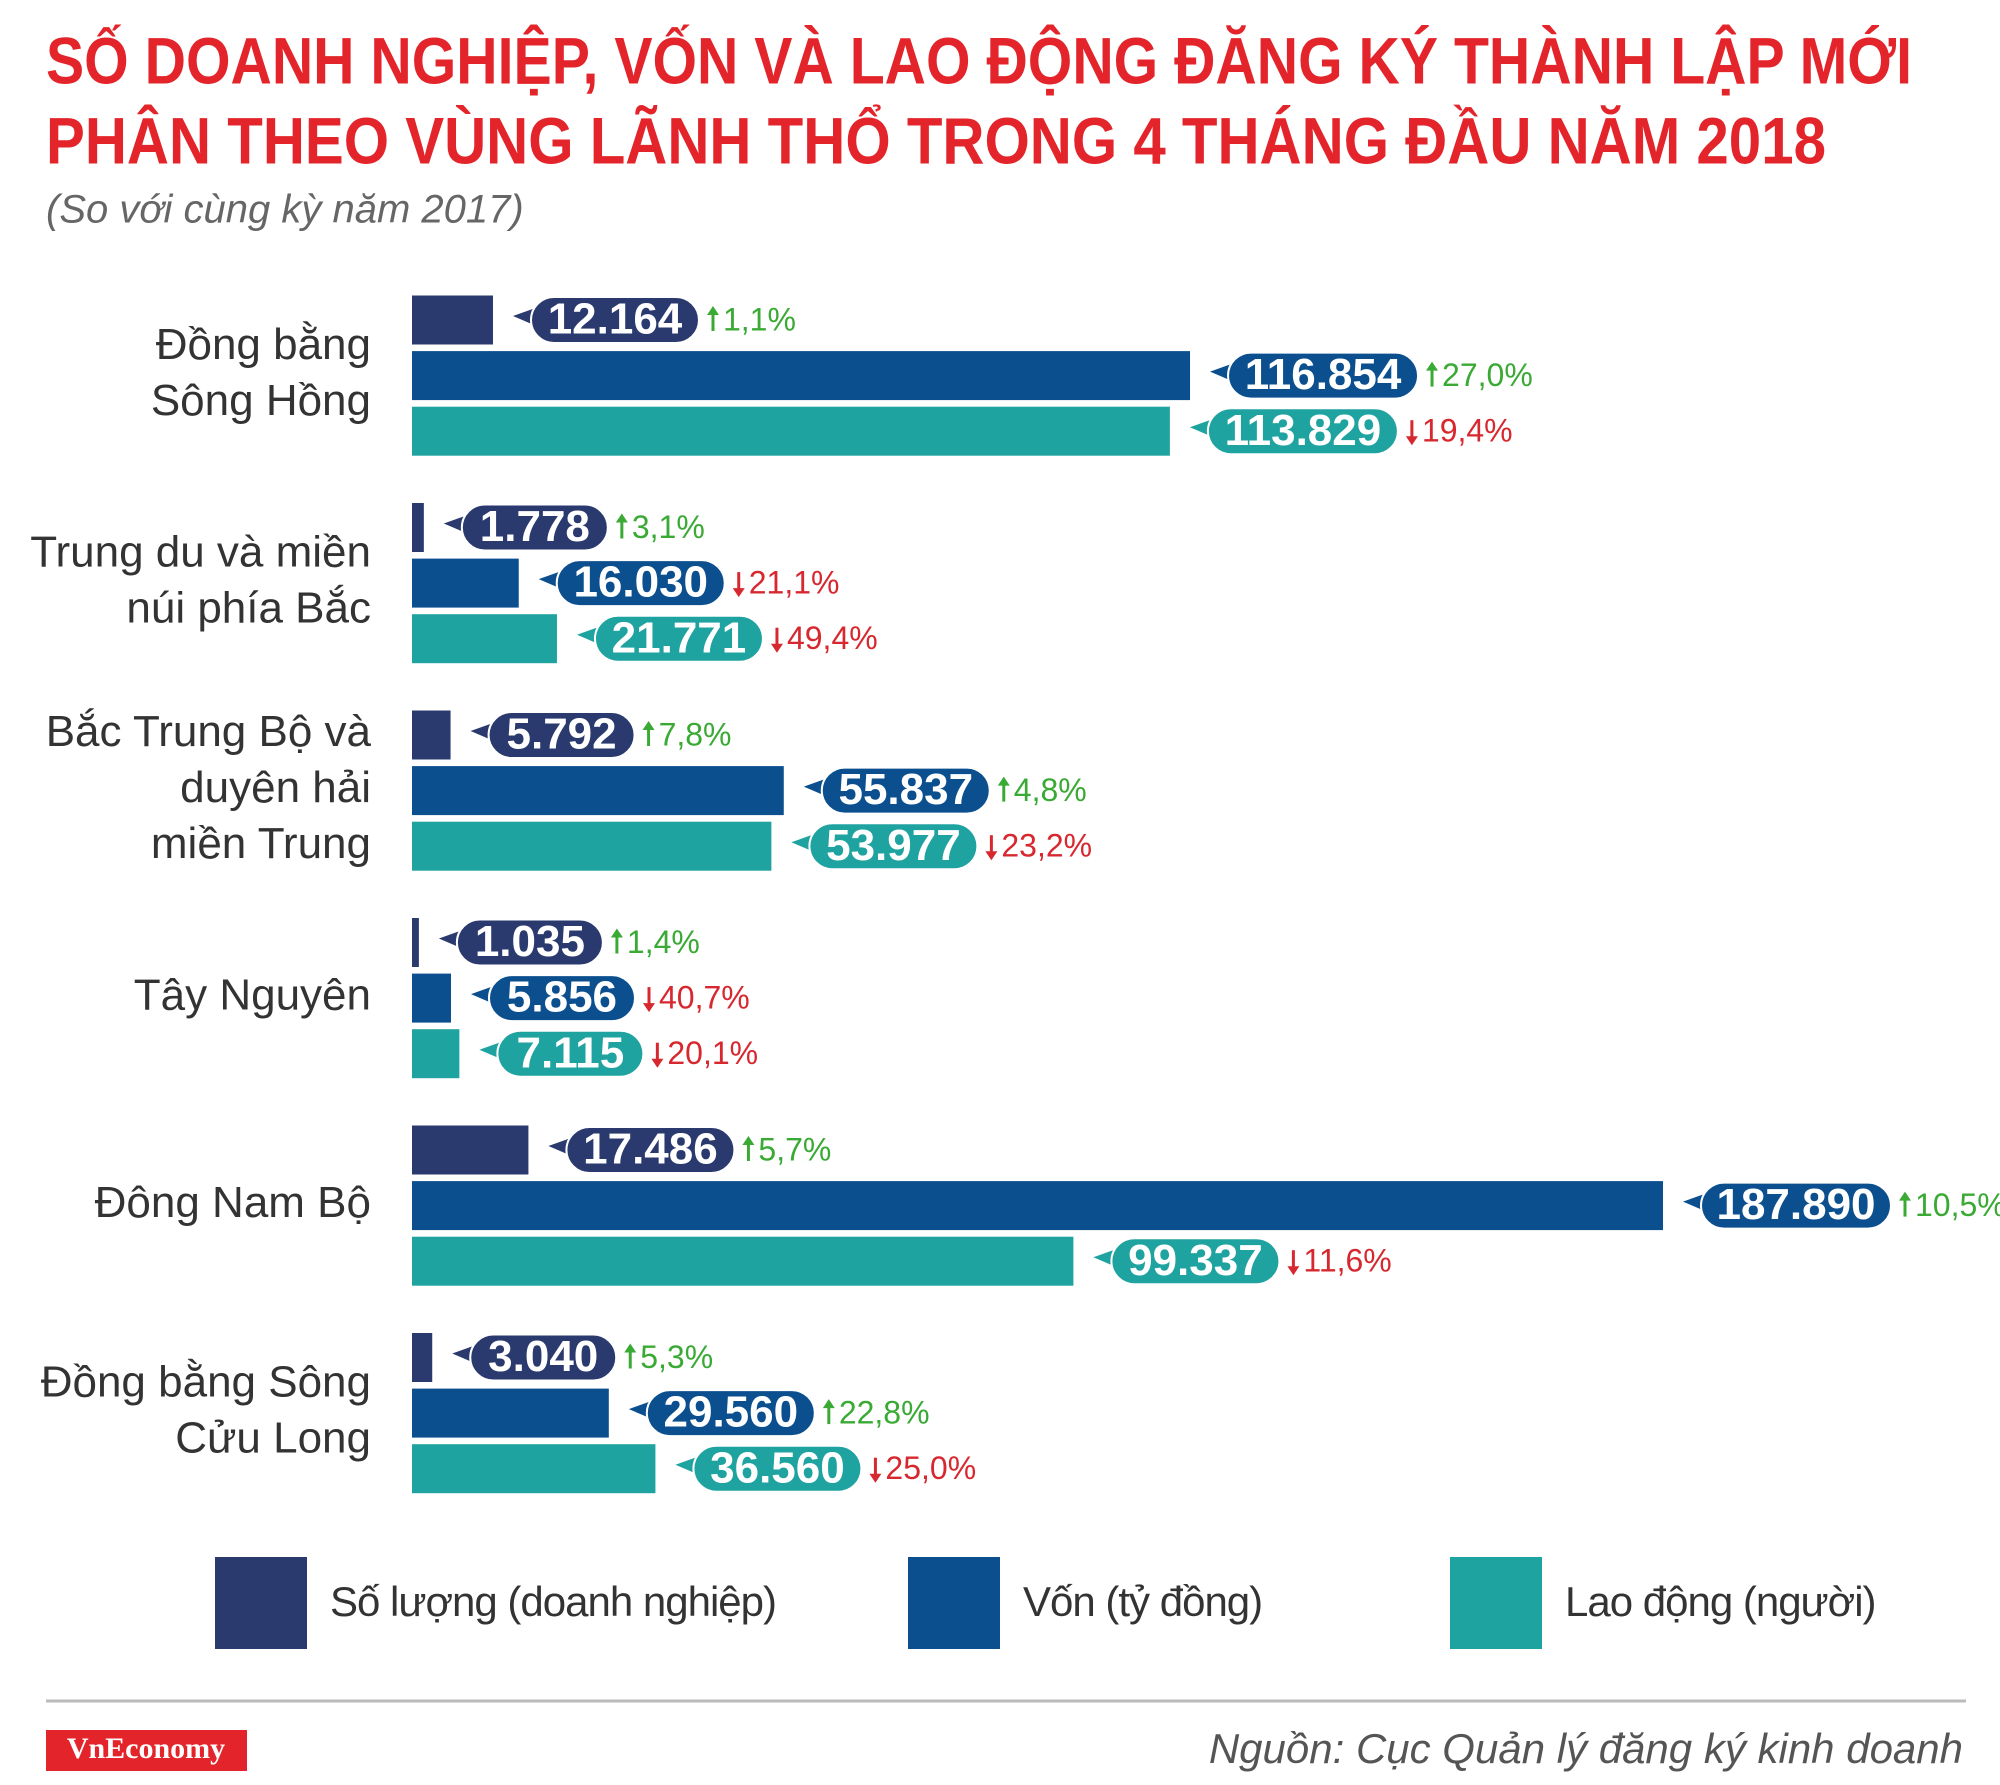 The image size is (2000, 1785). What do you see at coordinates (1347, 1261) in the screenshot?
I see `change-label: 11,6%` at bounding box center [1347, 1261].